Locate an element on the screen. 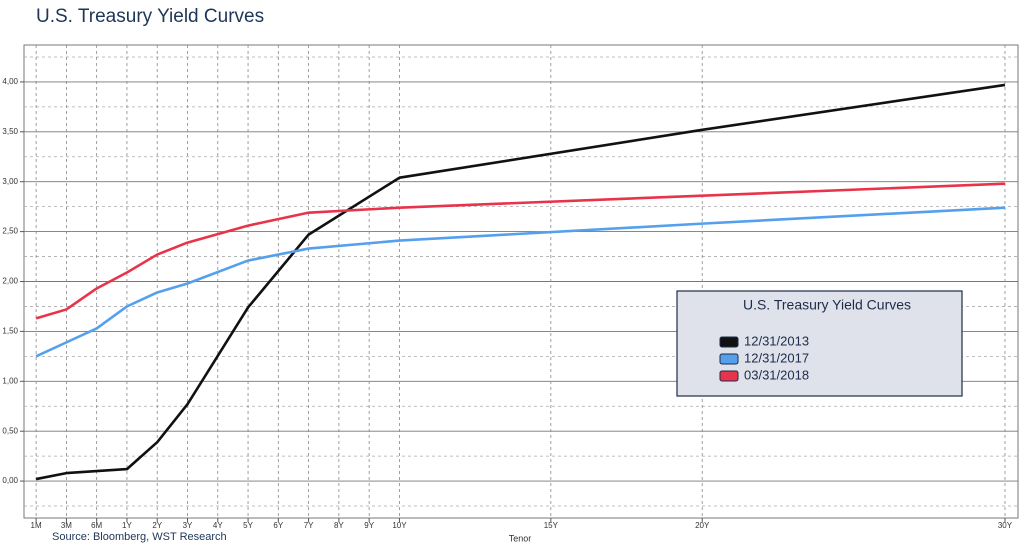 The height and width of the screenshot is (548, 1024). x-tick-label: 1M is located at coordinates (36, 525).